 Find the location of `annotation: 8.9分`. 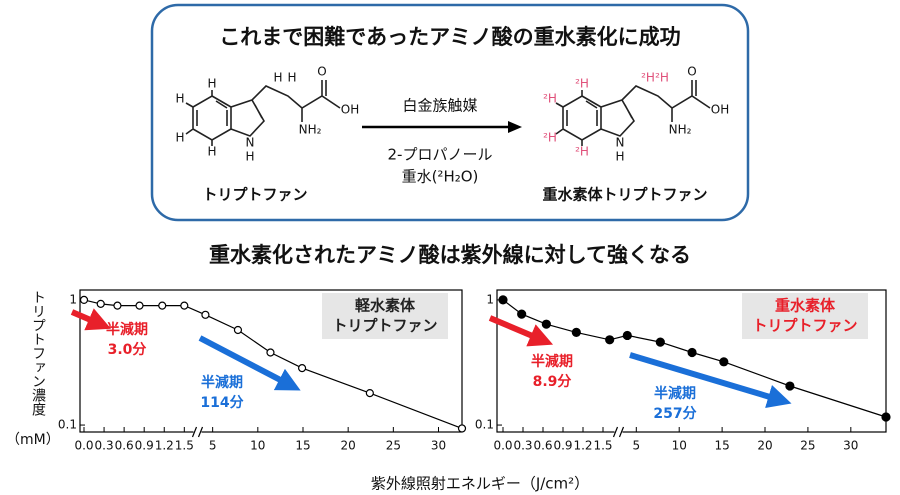

annotation: 8.9分 is located at coordinates (552, 382).